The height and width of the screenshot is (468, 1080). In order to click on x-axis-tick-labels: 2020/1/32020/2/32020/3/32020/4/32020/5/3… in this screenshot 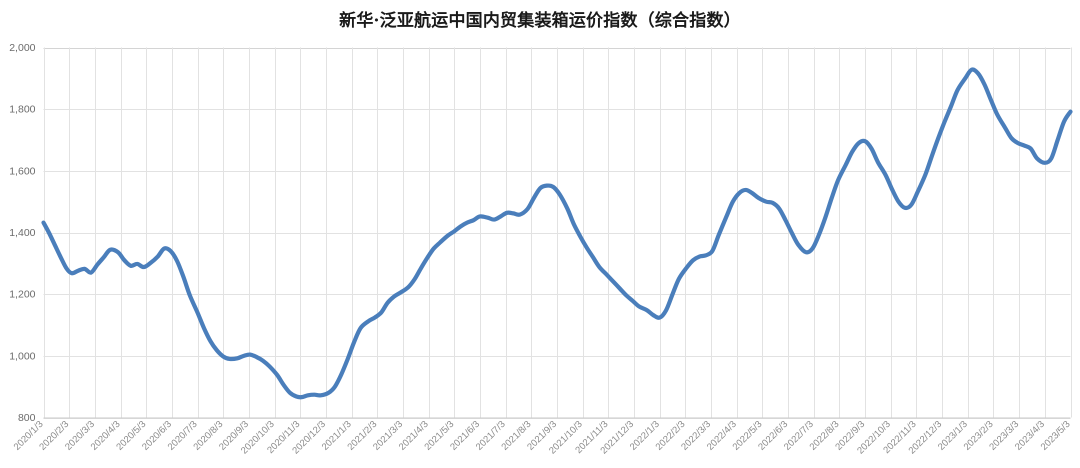, I will do `click(542, 438)`.